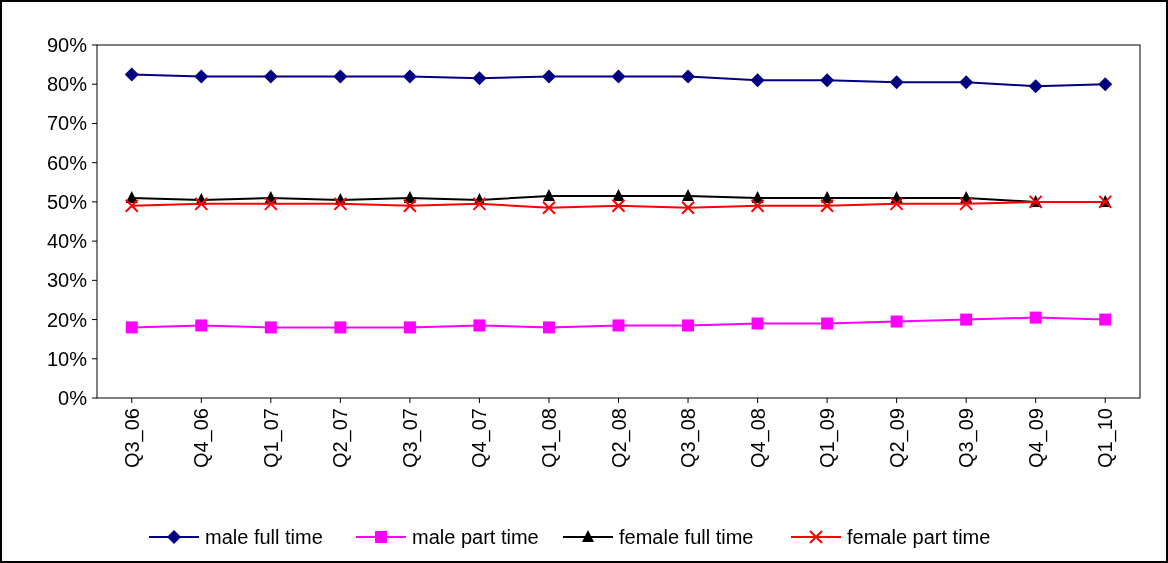 This screenshot has width=1168, height=563. I want to click on x-tick-label: Q2_09, so click(897, 438).